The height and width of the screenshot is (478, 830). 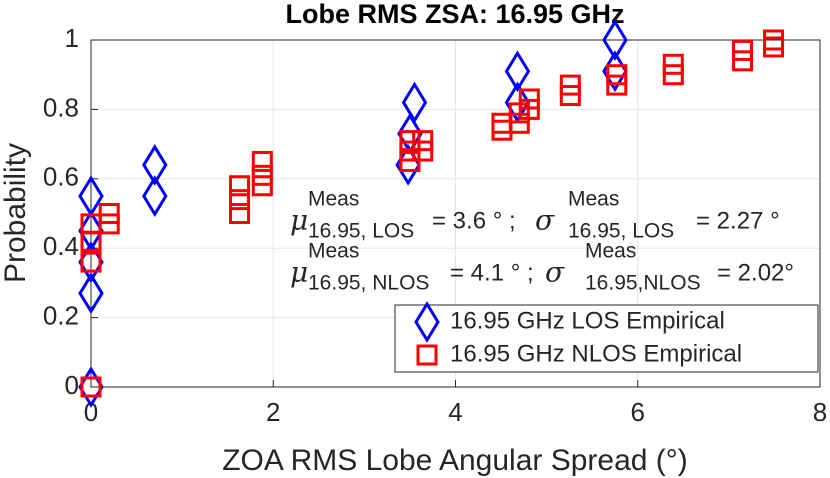 What do you see at coordinates (61, 315) in the screenshot?
I see `y-tick-label: 0.2` at bounding box center [61, 315].